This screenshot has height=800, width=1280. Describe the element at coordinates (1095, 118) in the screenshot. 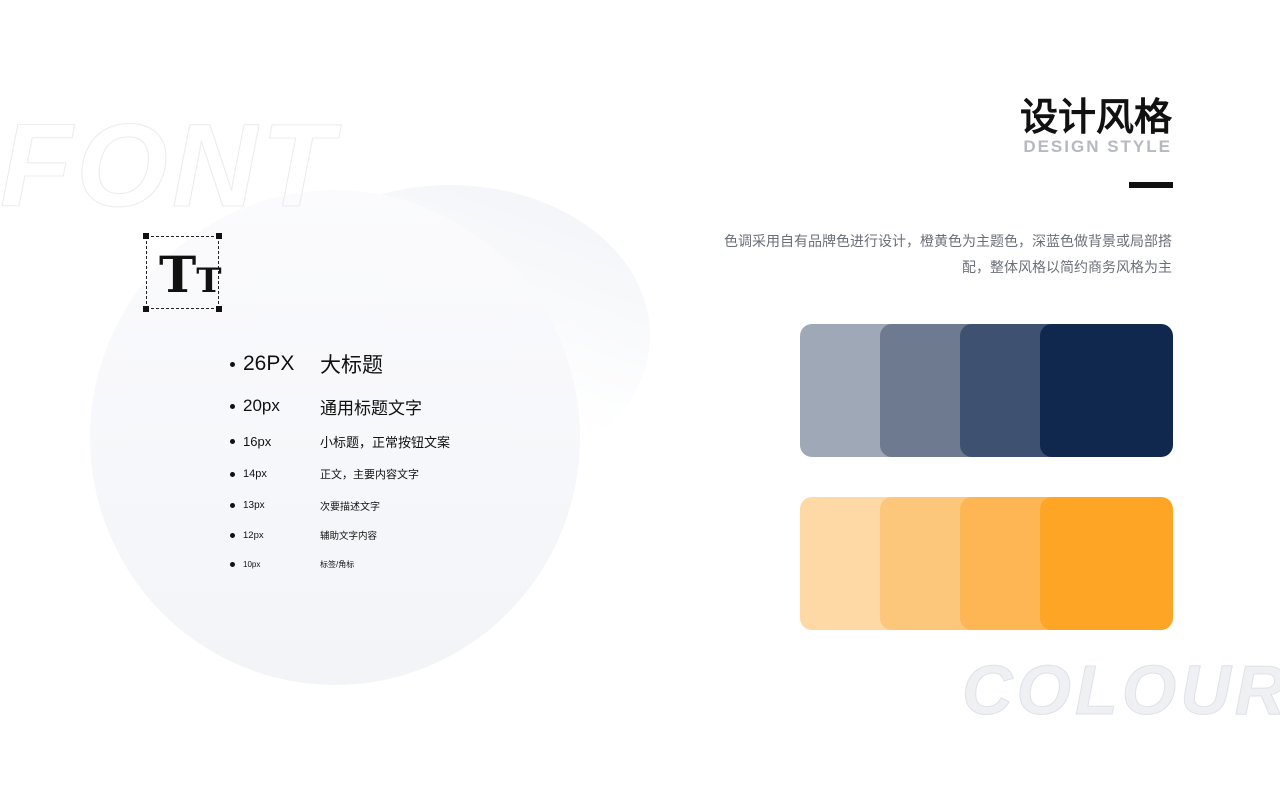

I see `page-title: 设计风格` at that location.